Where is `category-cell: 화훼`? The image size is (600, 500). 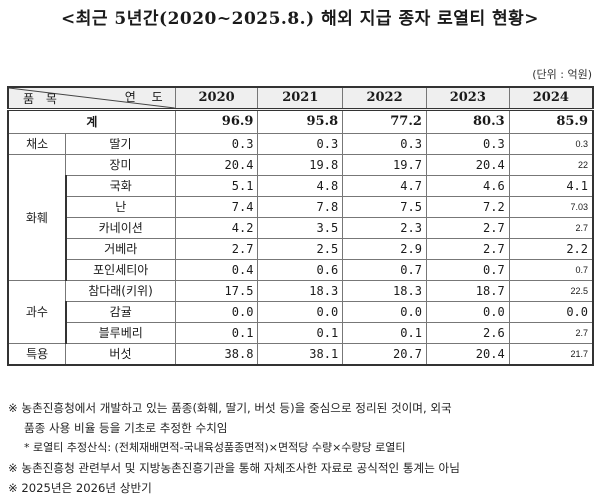
category-cell: 화훼 is located at coordinates (37, 217).